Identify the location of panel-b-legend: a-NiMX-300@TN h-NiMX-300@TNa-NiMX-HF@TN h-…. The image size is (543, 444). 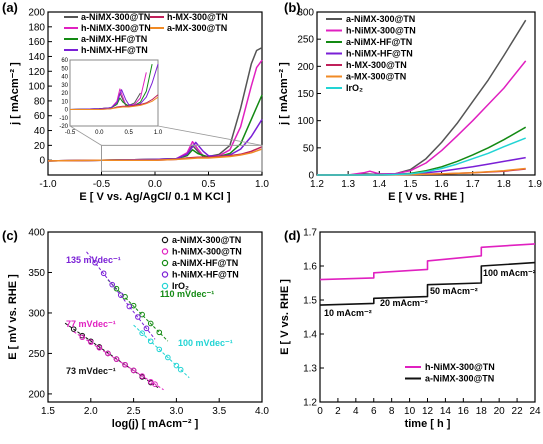
(371, 53).